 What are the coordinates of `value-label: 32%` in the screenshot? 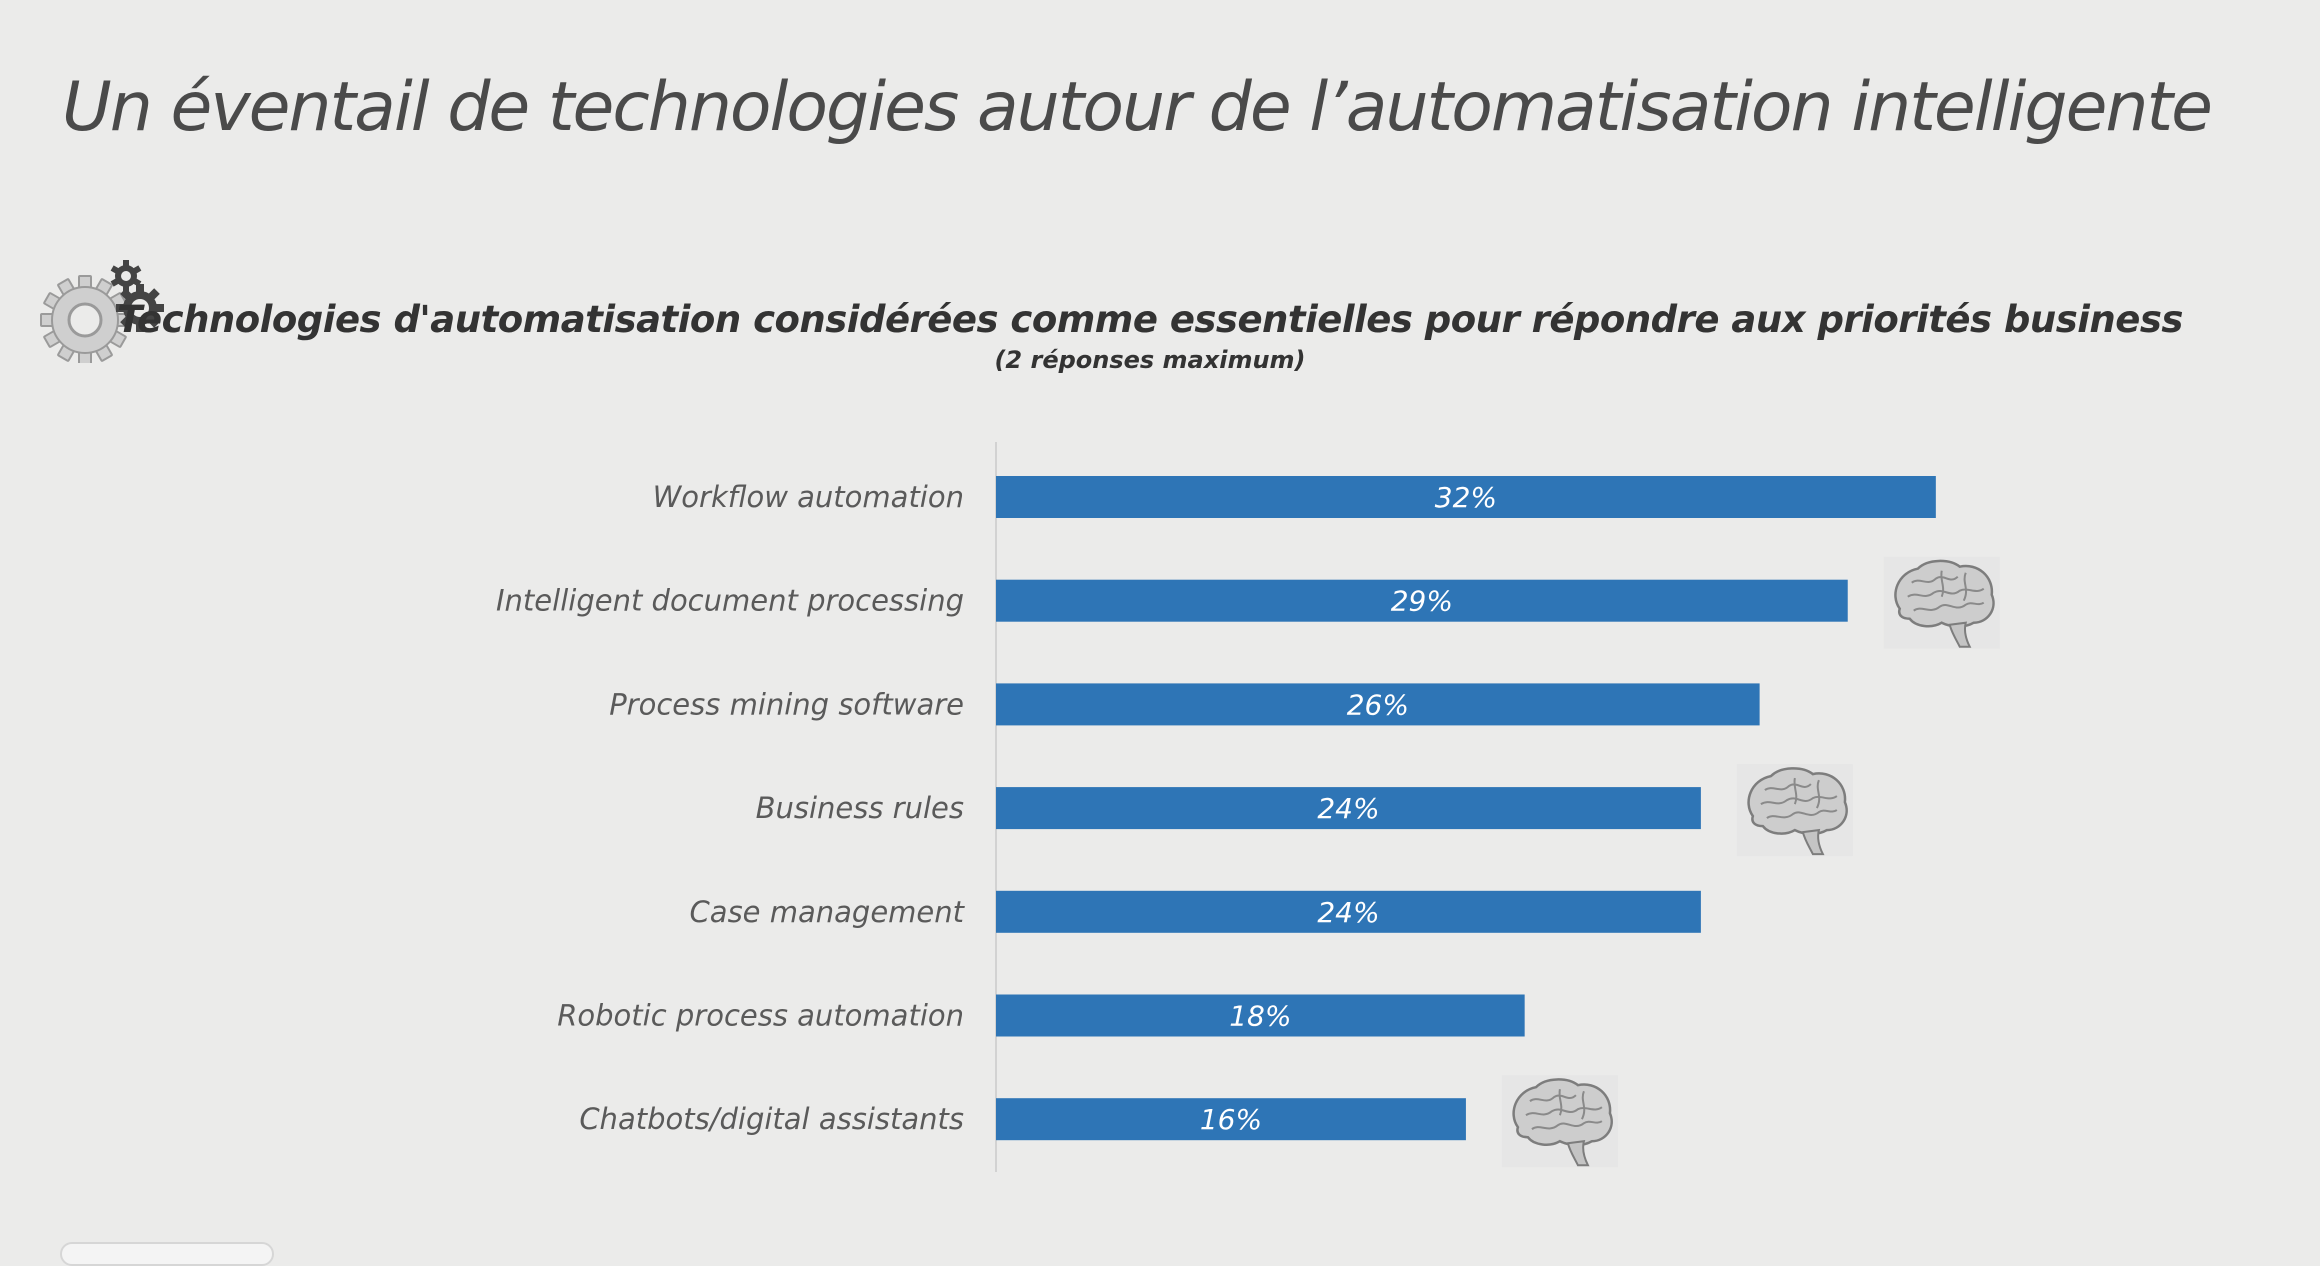 It's located at (1466, 497).